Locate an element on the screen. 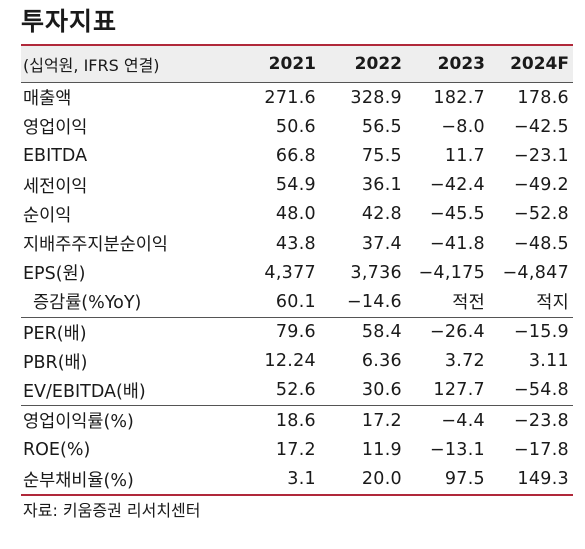 The width and height of the screenshot is (585, 549). row-value: −17.8 is located at coordinates (541, 449).